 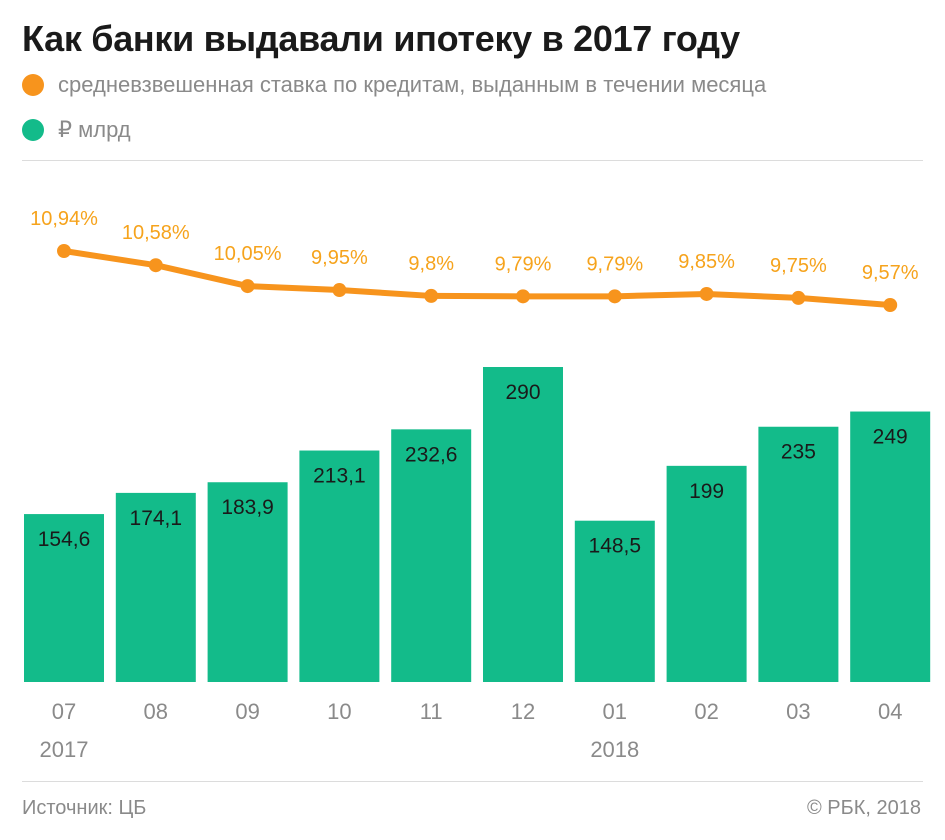 What do you see at coordinates (706, 711) in the screenshot?
I see `x-tick-label: 02` at bounding box center [706, 711].